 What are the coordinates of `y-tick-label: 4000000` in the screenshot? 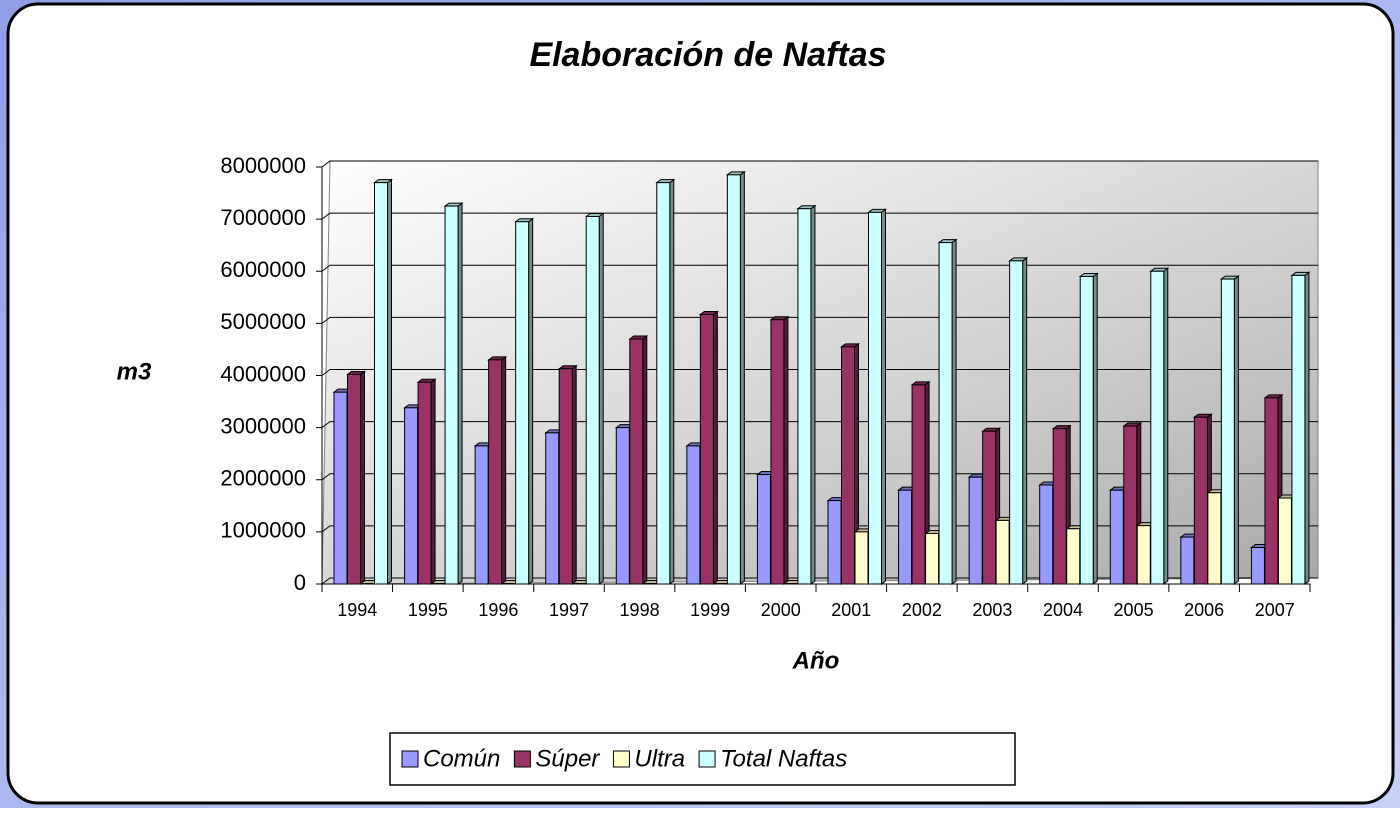 It's located at (263, 373).